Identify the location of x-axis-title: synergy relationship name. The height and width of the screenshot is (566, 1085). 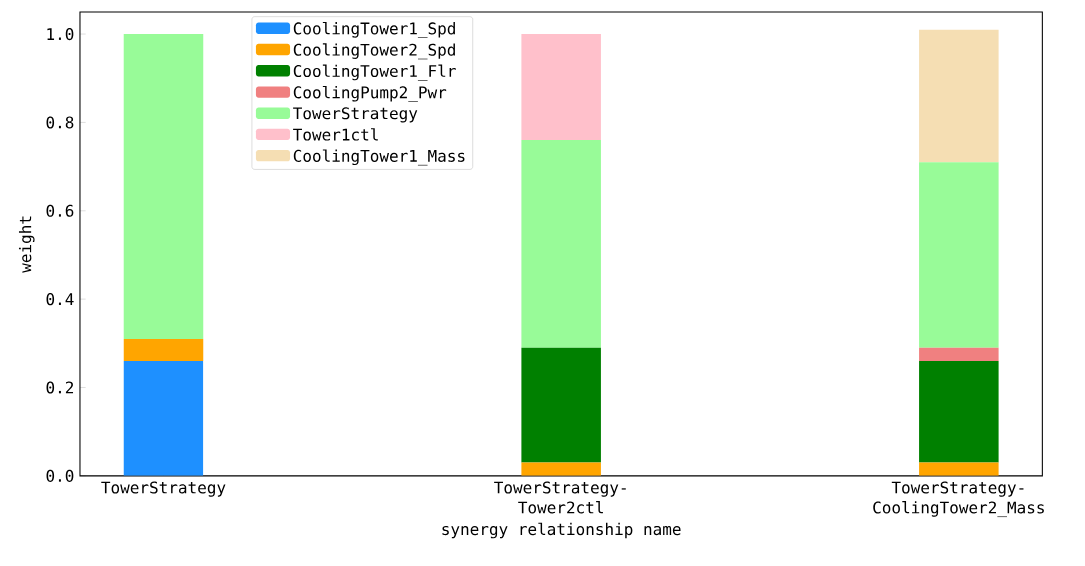
(561, 530).